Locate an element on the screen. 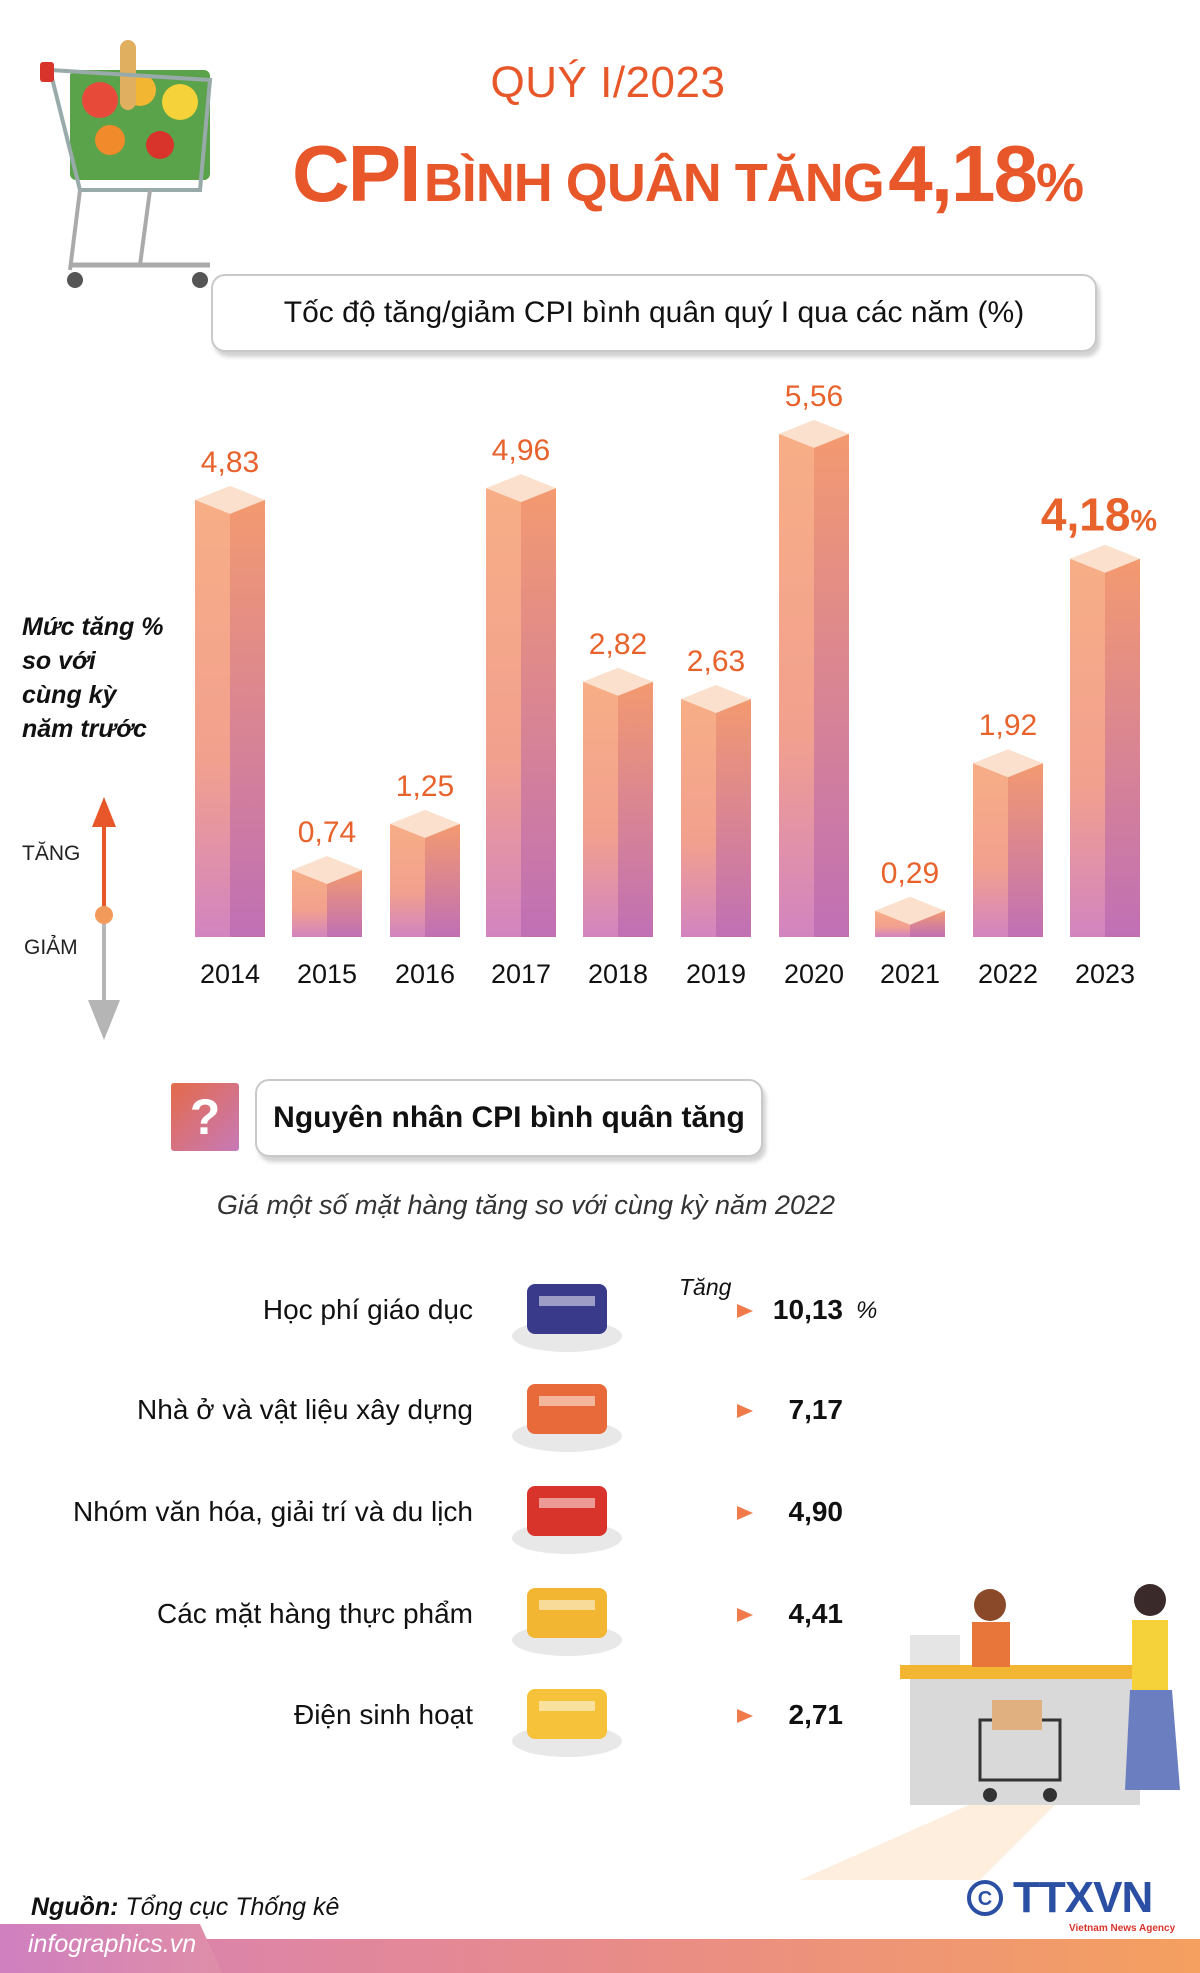 This screenshot has width=1200, height=1973. cause-label: Học phí giáo dục is located at coordinates (367, 1309).